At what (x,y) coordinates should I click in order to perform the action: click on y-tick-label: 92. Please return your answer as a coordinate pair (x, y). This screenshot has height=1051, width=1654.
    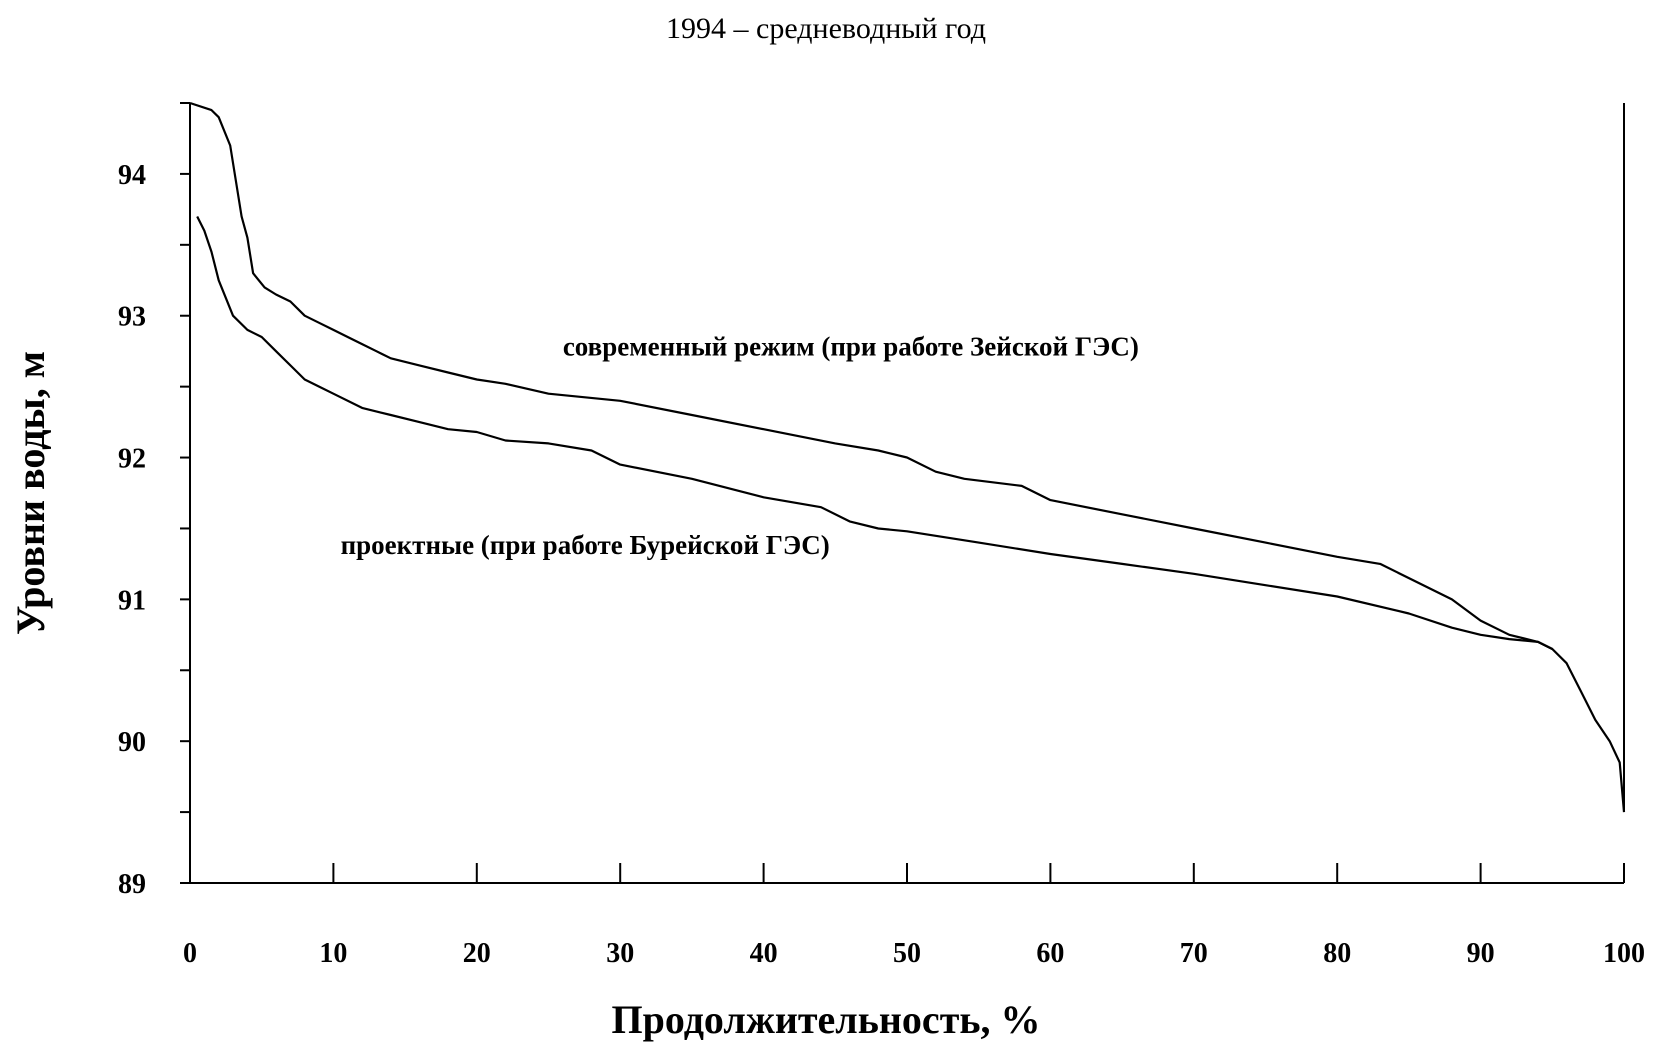
    Looking at the image, I should click on (132, 459).